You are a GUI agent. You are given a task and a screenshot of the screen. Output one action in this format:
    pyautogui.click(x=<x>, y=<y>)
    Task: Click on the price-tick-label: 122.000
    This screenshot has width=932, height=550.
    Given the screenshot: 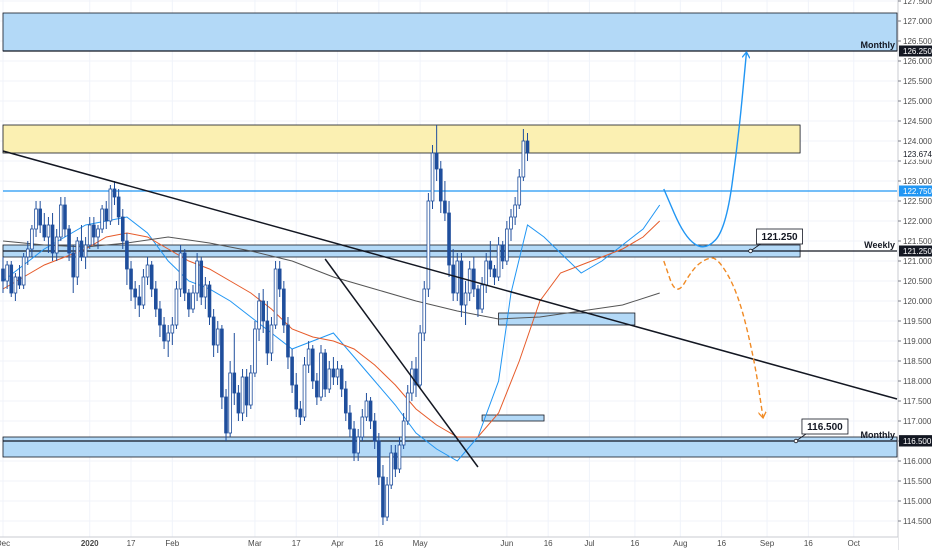 What is the action you would take?
    pyautogui.click(x=917, y=221)
    